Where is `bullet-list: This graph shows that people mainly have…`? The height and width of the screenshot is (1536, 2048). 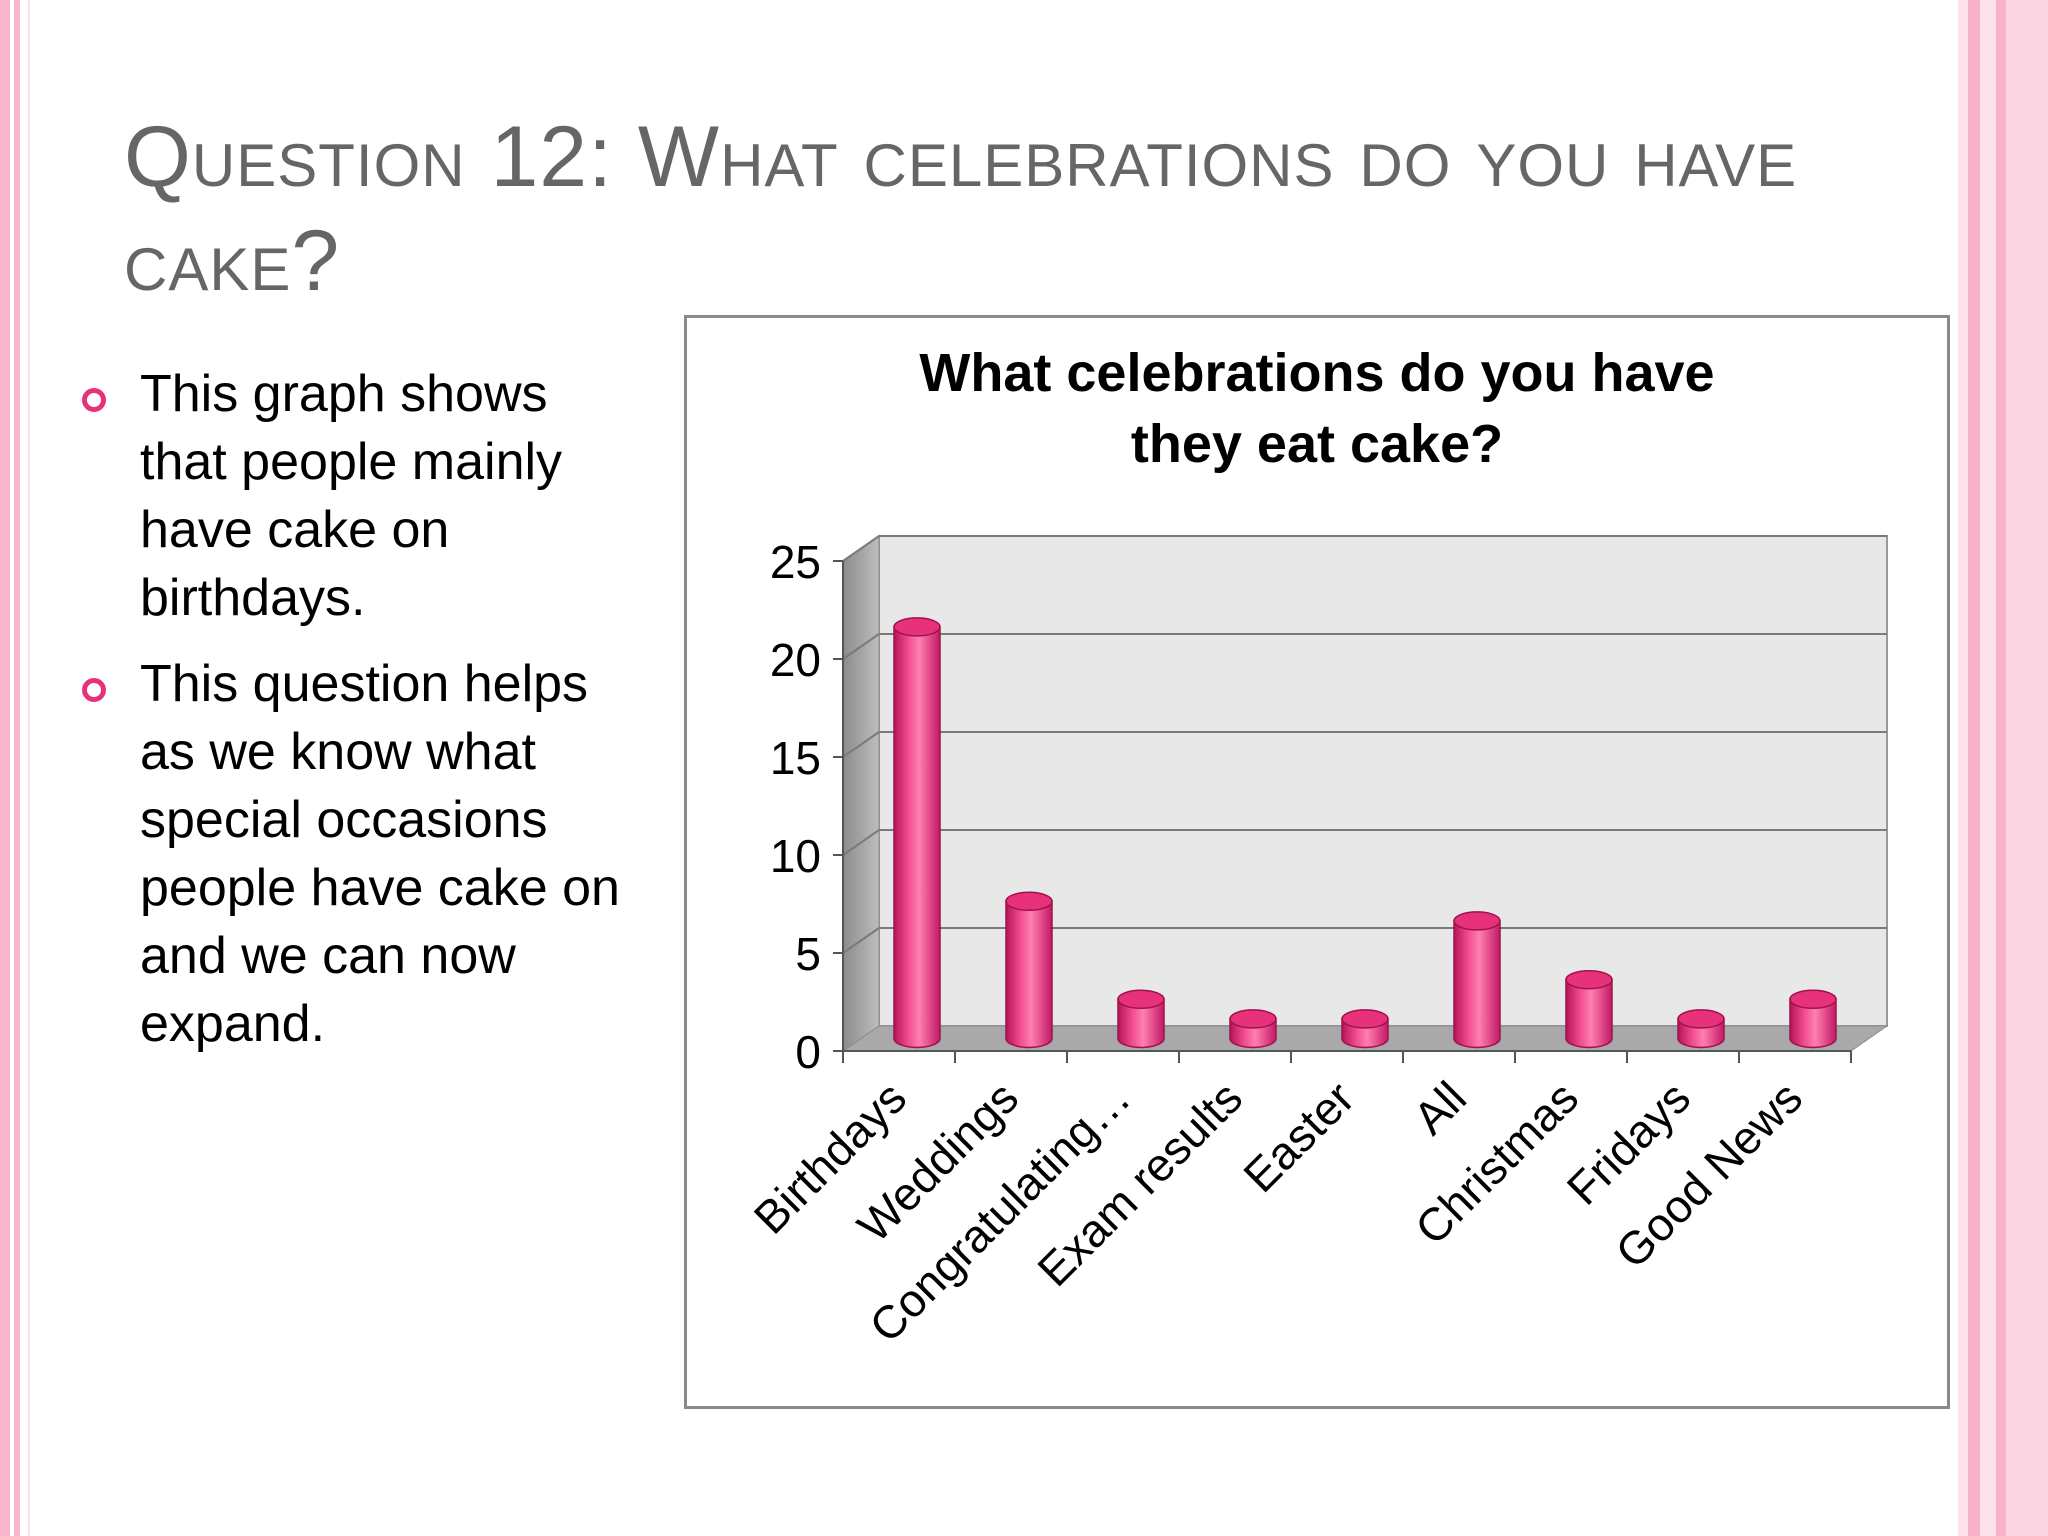
bullet-list: This graph shows that people mainly have… is located at coordinates (350, 718).